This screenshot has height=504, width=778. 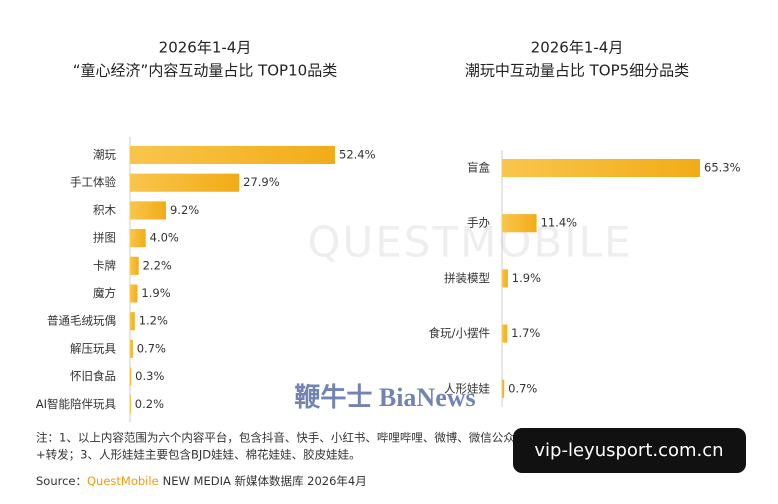 What do you see at coordinates (61, 481) in the screenshot?
I see `source-prefix: Source：` at bounding box center [61, 481].